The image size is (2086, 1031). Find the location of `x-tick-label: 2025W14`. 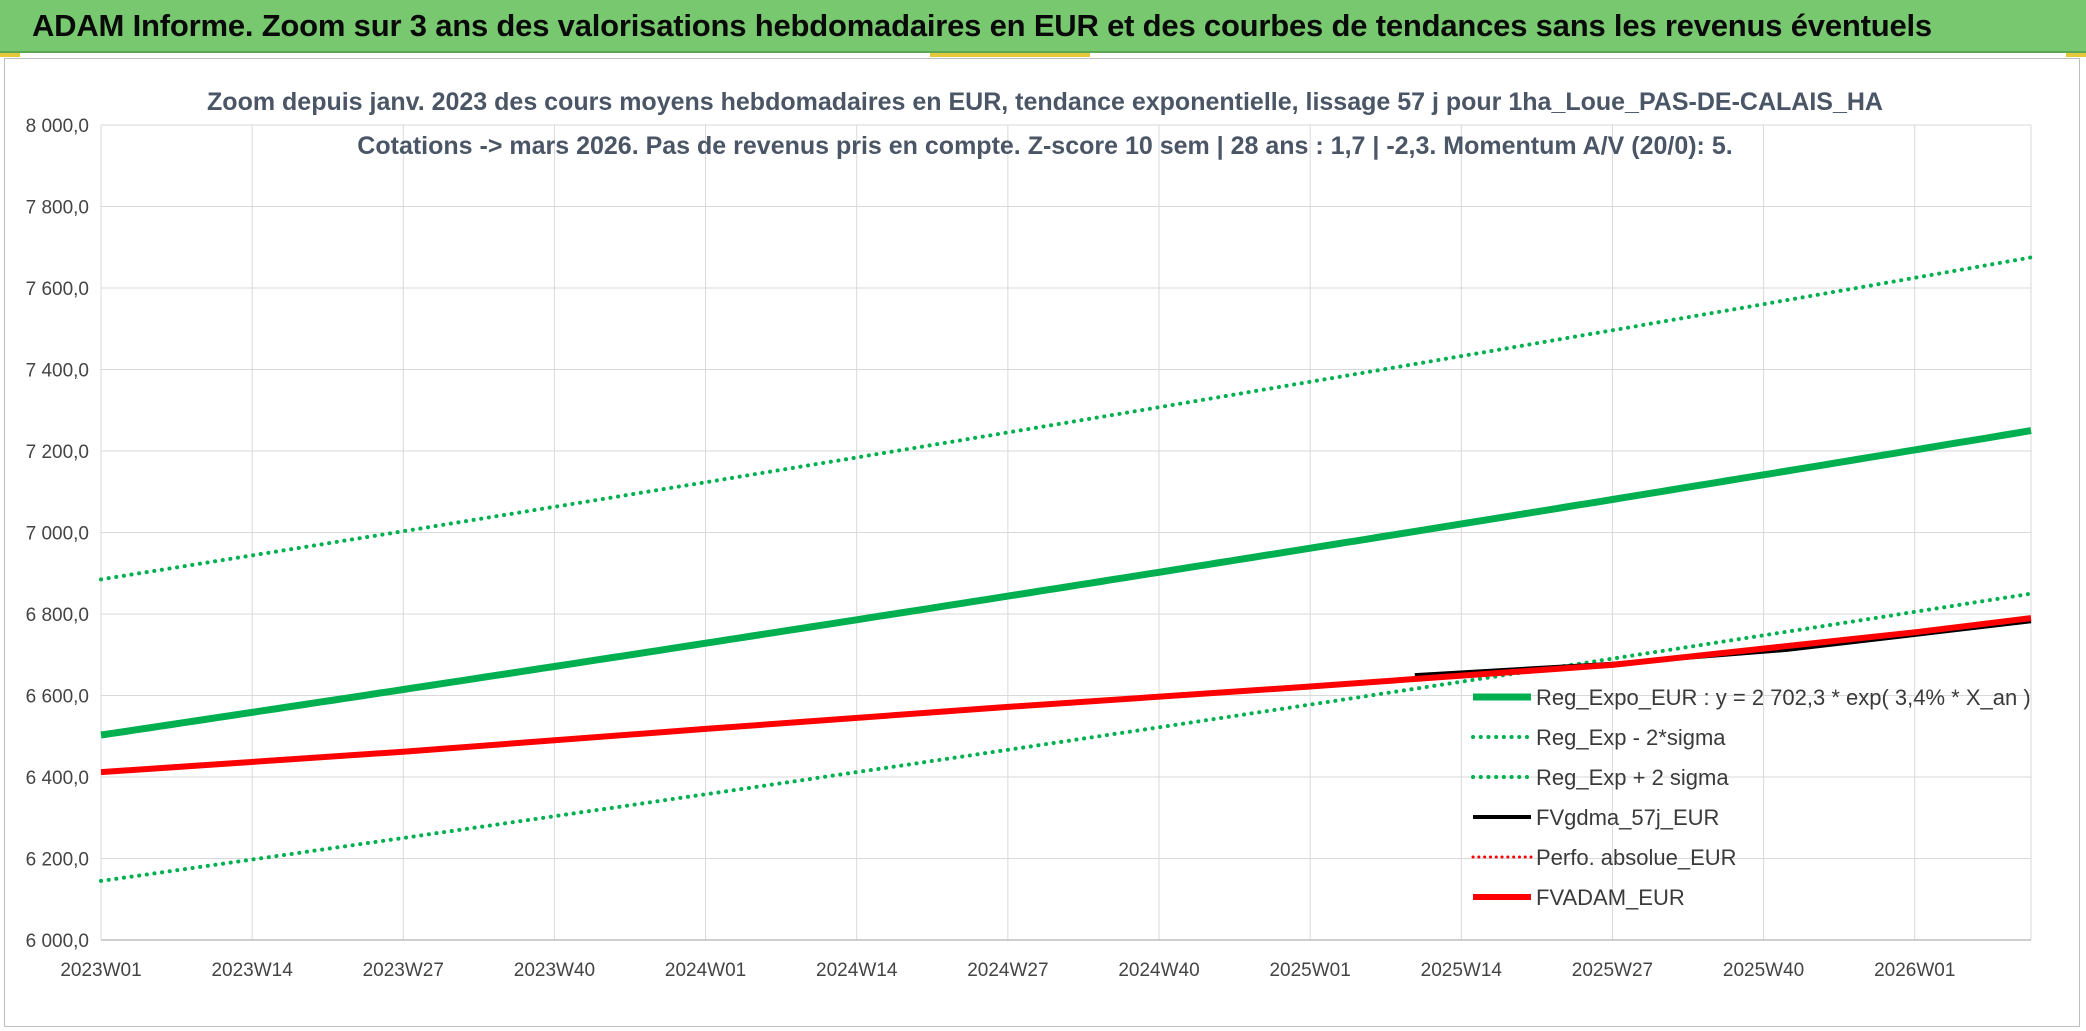

x-tick-label: 2025W14 is located at coordinates (1462, 970).